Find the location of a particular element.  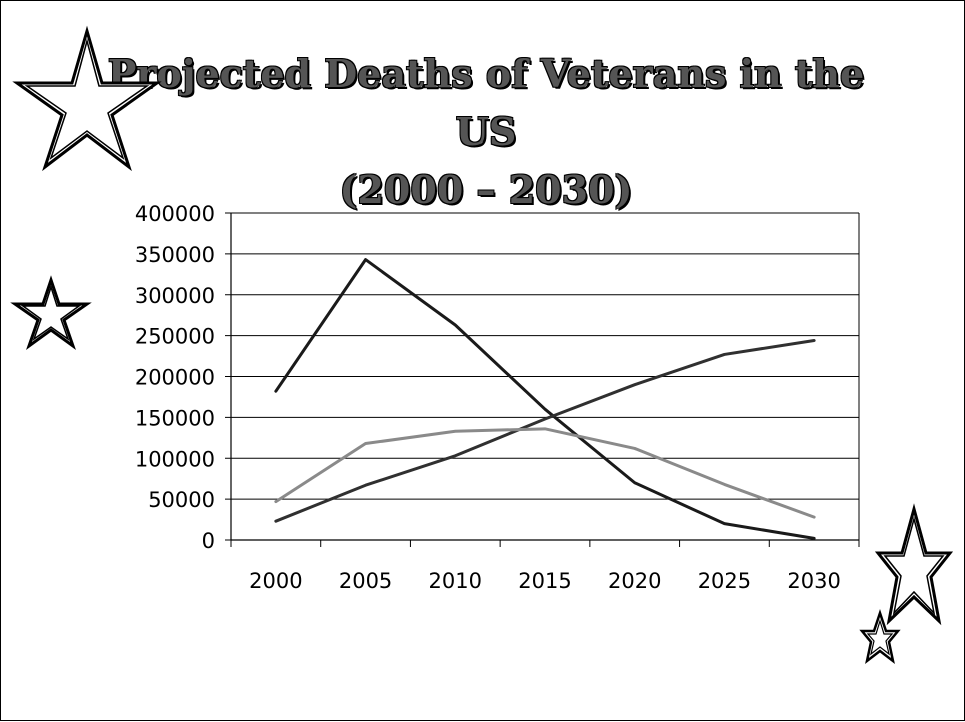

y-tick-label: 50000 is located at coordinates (181, 500).